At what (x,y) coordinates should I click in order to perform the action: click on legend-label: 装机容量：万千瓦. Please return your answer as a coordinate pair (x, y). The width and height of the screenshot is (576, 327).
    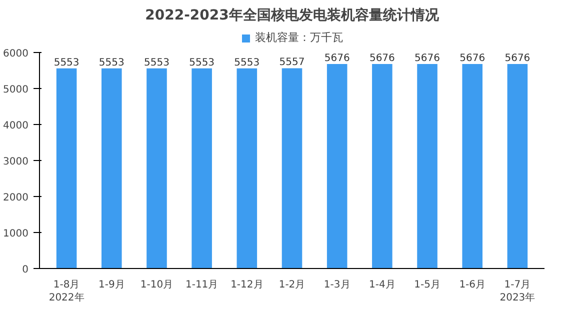
    Looking at the image, I should click on (299, 37).